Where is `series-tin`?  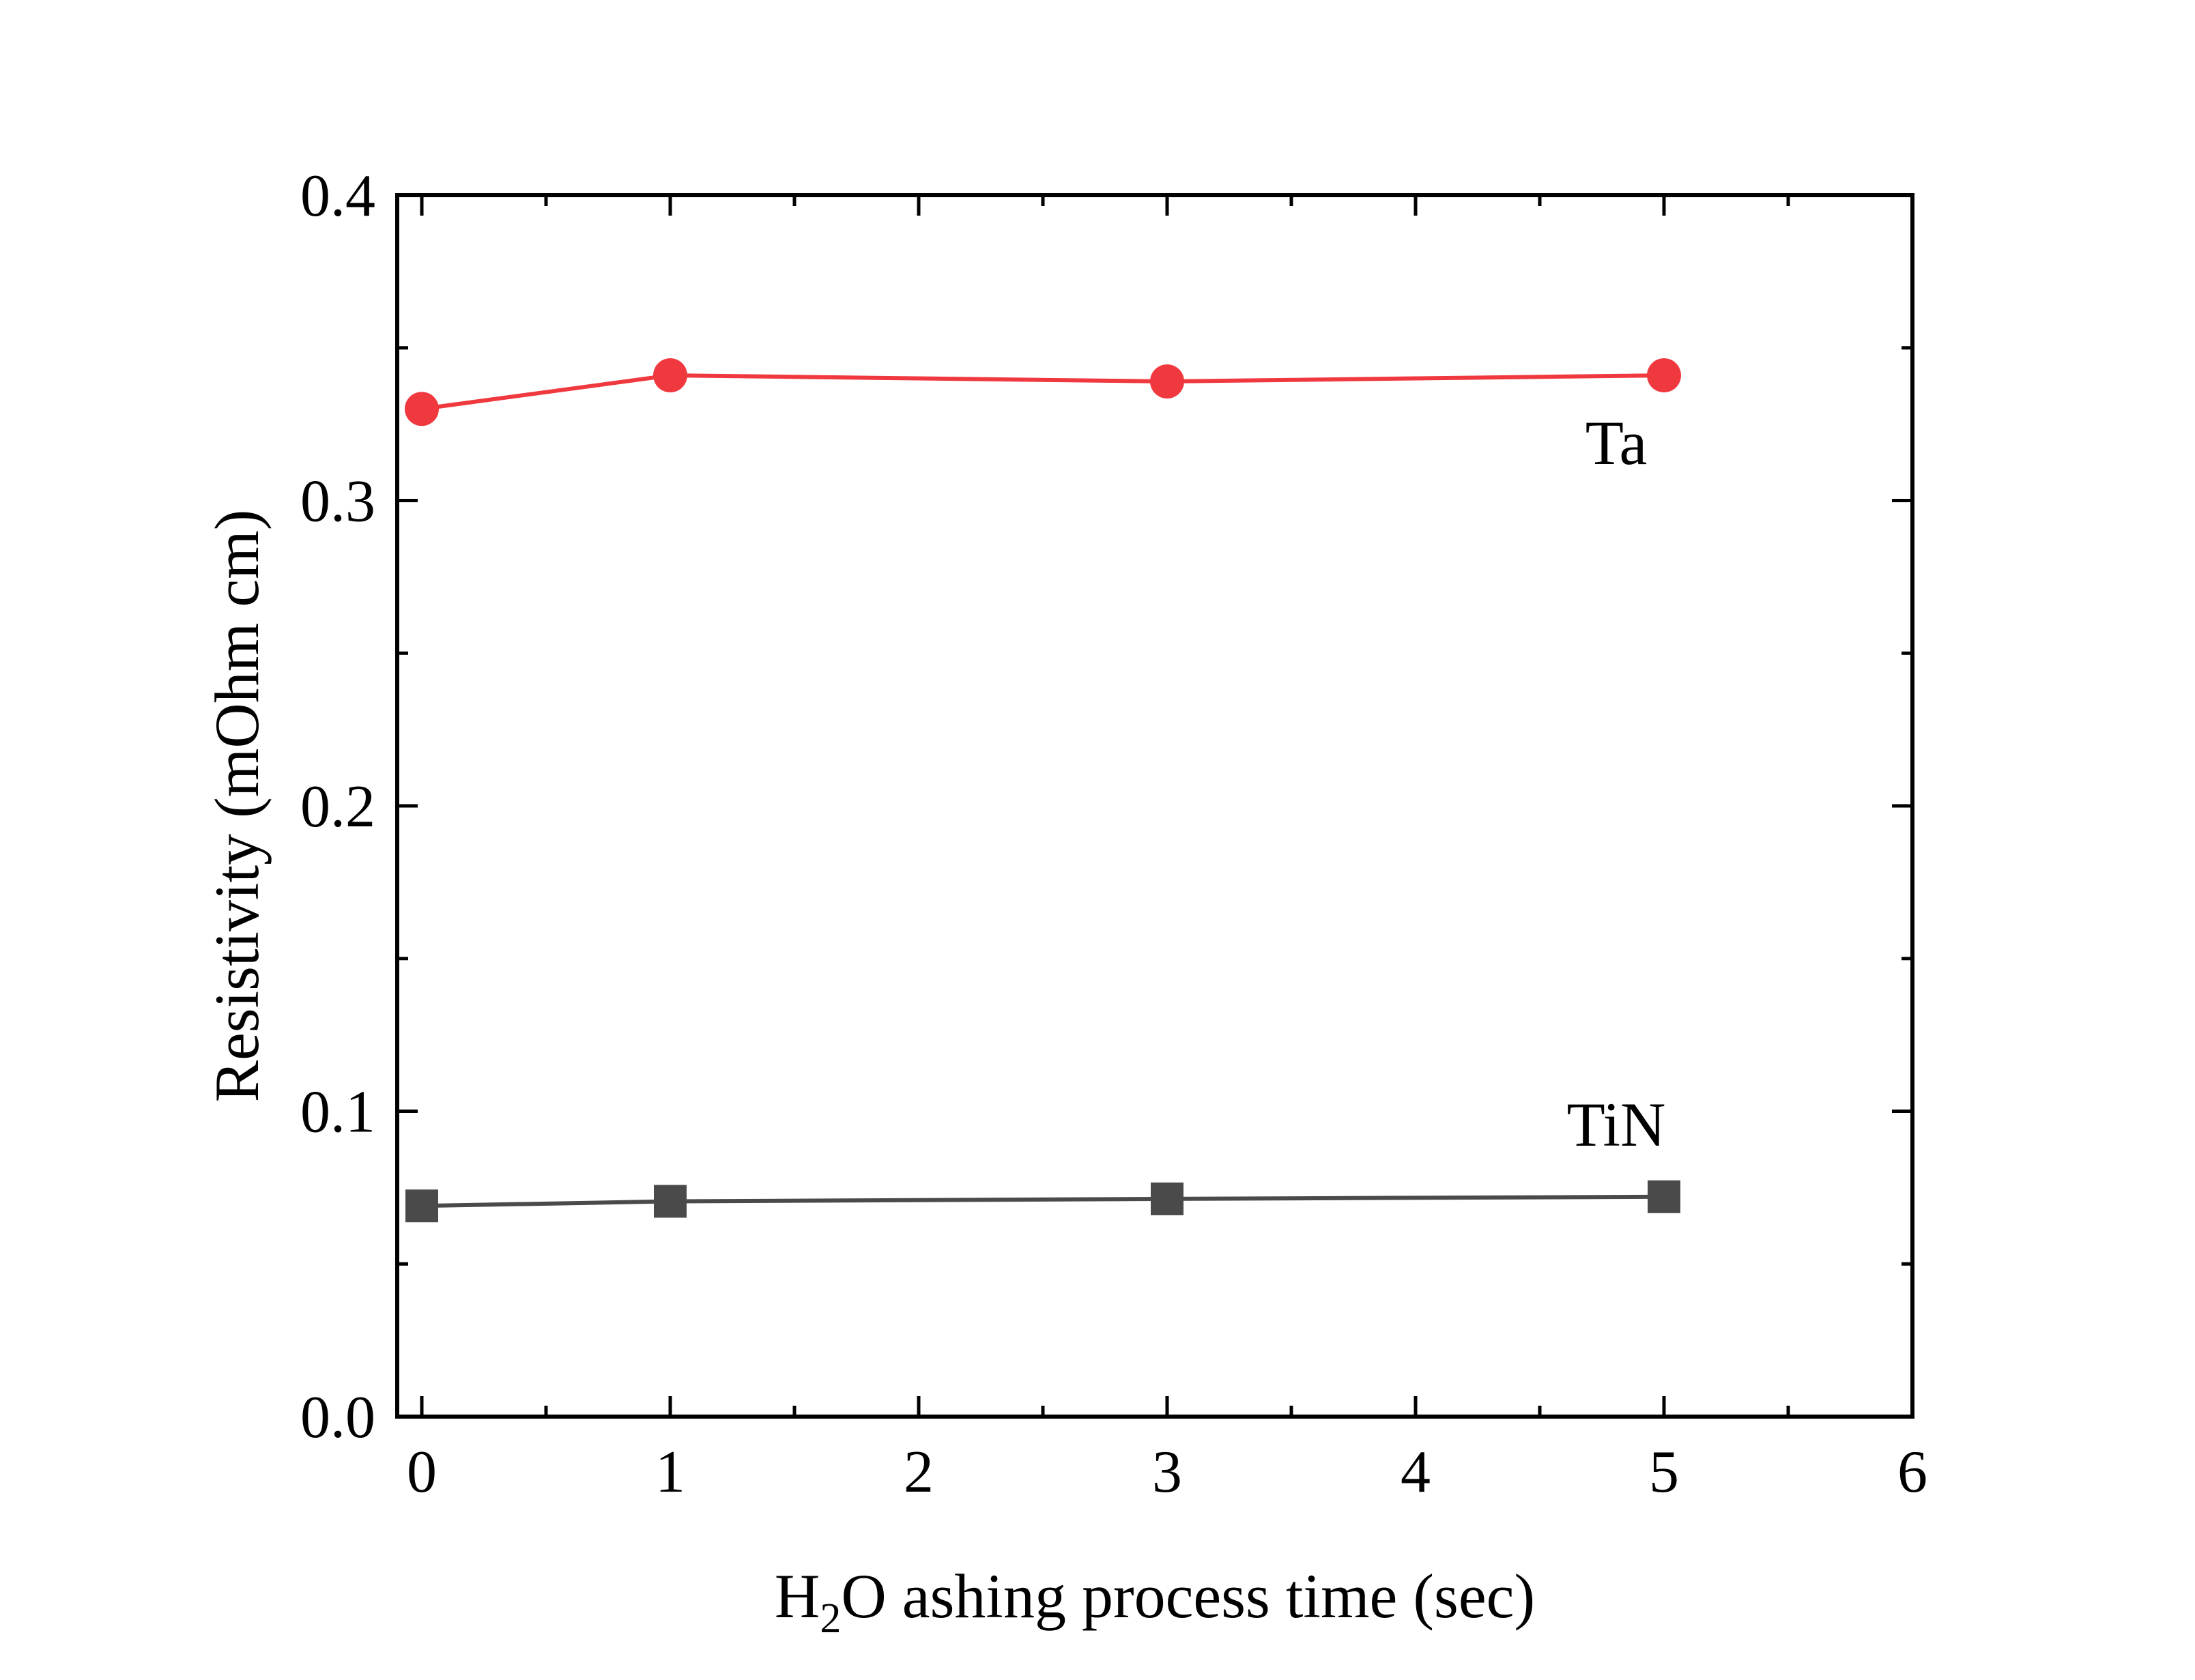 series-tin is located at coordinates (1042, 1201).